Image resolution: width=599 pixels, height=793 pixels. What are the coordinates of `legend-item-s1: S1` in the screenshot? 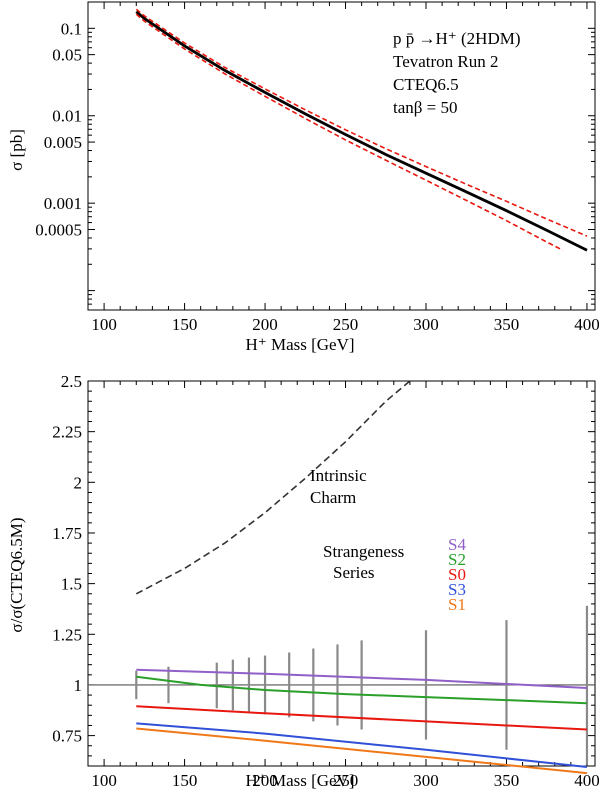 It's located at (457, 604).